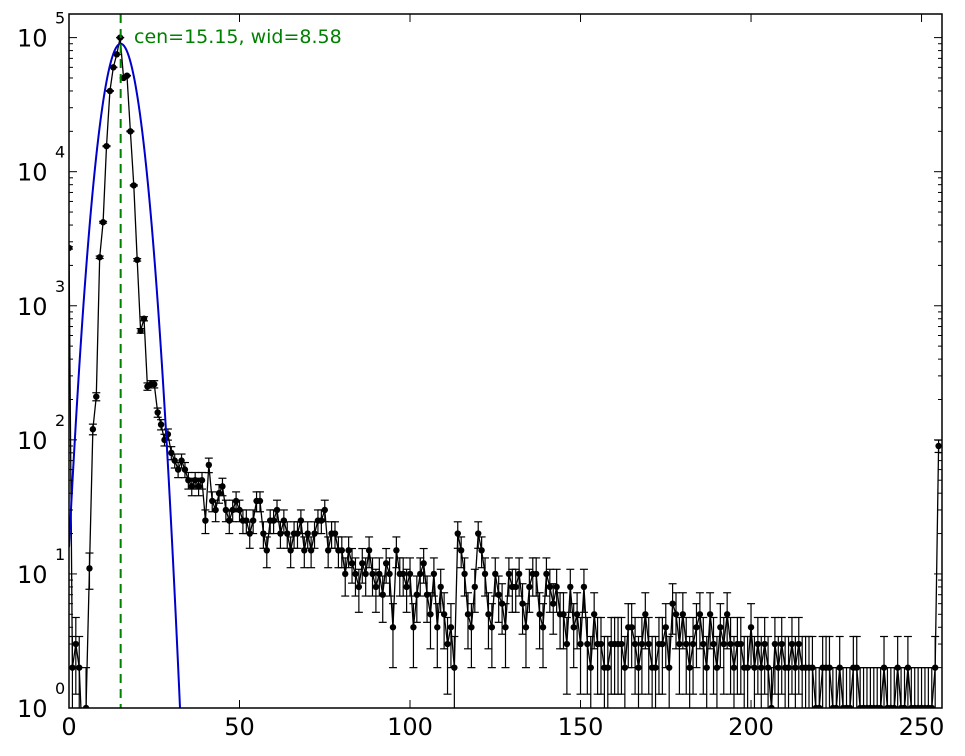 The width and height of the screenshot is (965, 756). I want to click on y-tick-exponent: 1, so click(60, 554).